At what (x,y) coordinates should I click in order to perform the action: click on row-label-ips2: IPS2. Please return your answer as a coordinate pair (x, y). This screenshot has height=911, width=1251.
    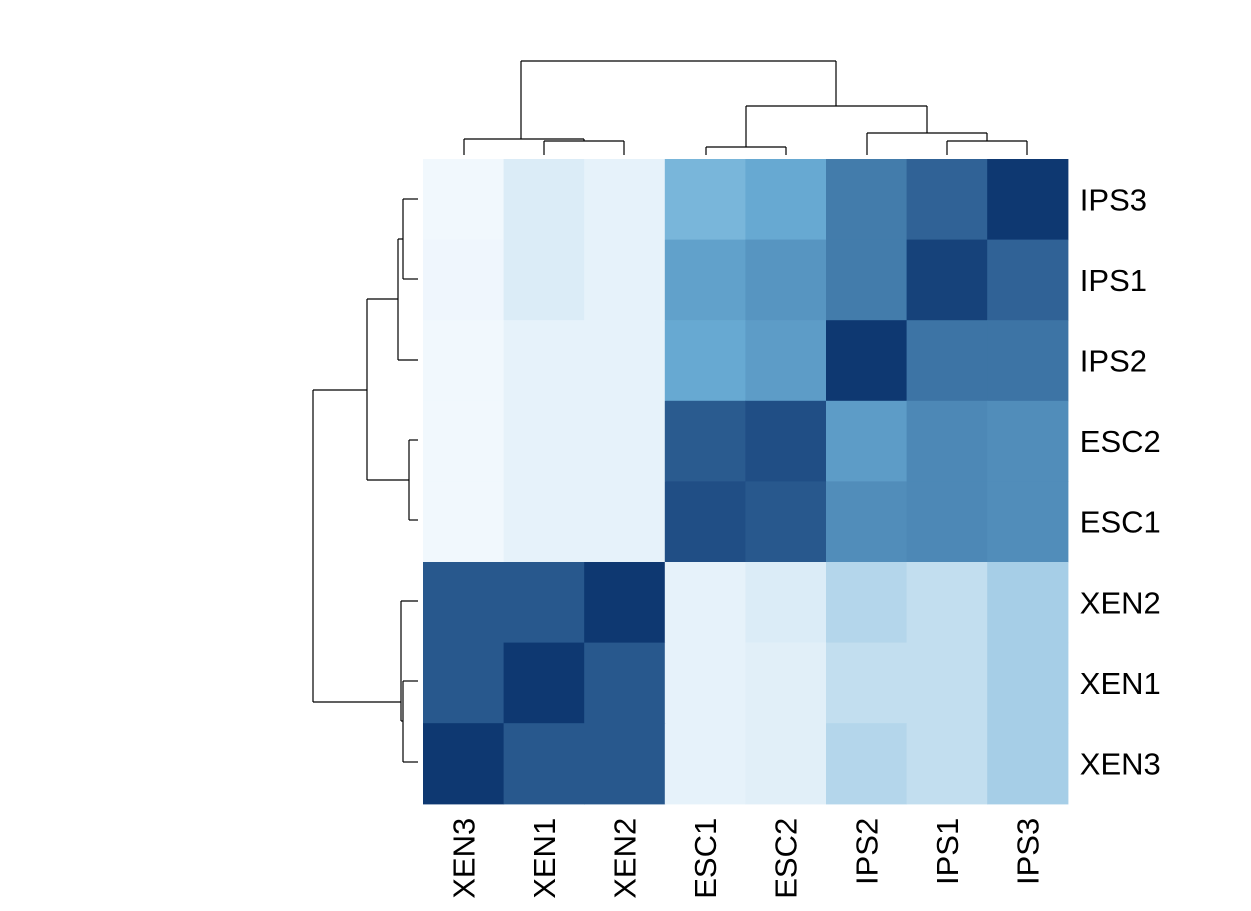
    Looking at the image, I should click on (1113, 361).